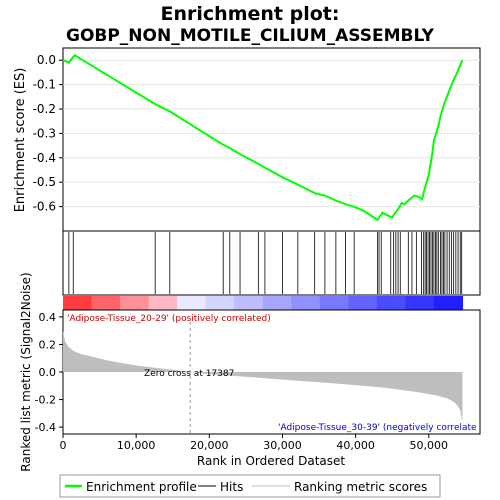  What do you see at coordinates (45, 400) in the screenshot?
I see `metric-y-tick-label: -0.2` at bounding box center [45, 400].